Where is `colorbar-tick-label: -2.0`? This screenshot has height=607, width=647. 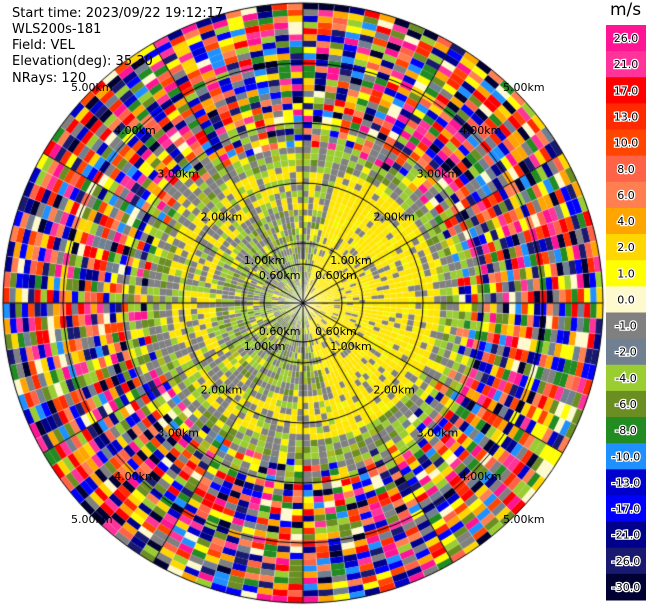
colorbar-tick-label: -2.0 is located at coordinates (625, 352).